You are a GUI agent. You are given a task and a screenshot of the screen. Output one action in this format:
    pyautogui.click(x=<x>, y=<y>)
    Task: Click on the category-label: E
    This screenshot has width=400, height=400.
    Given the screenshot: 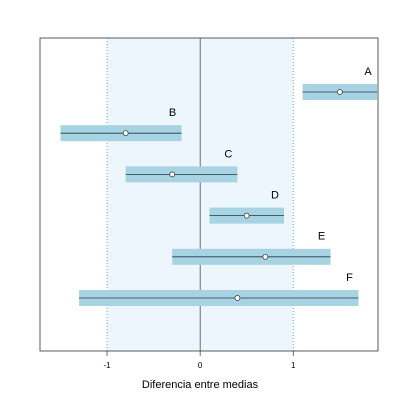 What is the action you would take?
    pyautogui.click(x=321, y=237)
    